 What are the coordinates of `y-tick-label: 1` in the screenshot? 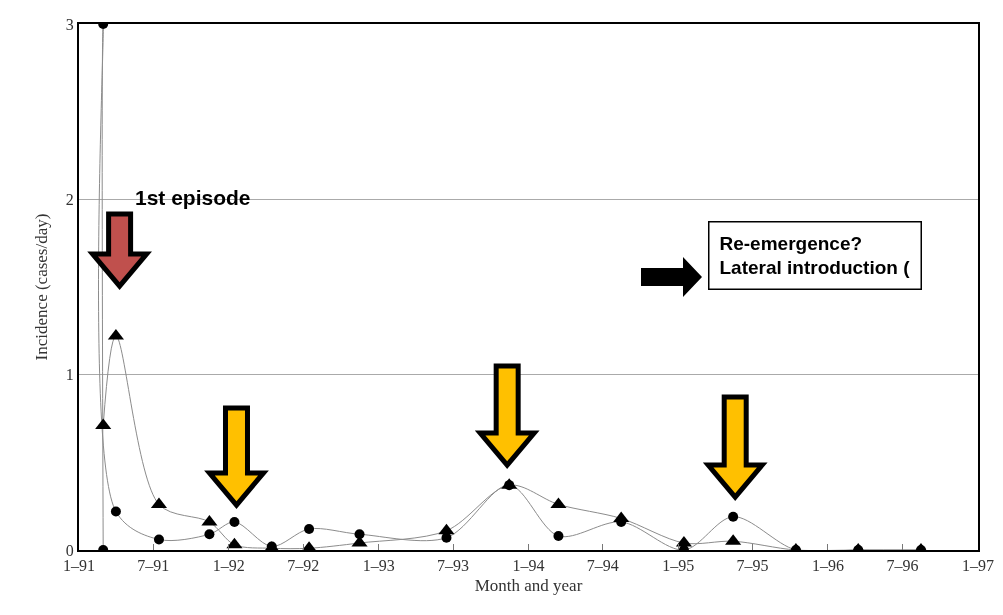 It's located at (69, 375).